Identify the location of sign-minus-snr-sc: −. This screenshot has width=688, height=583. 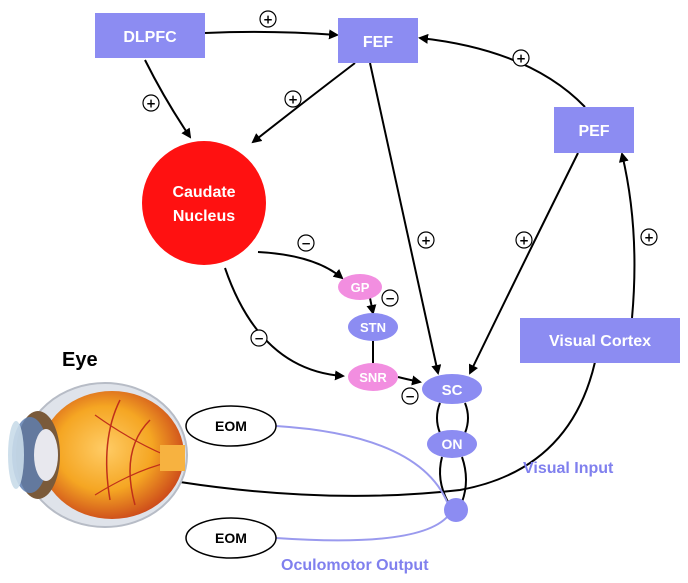
(410, 396).